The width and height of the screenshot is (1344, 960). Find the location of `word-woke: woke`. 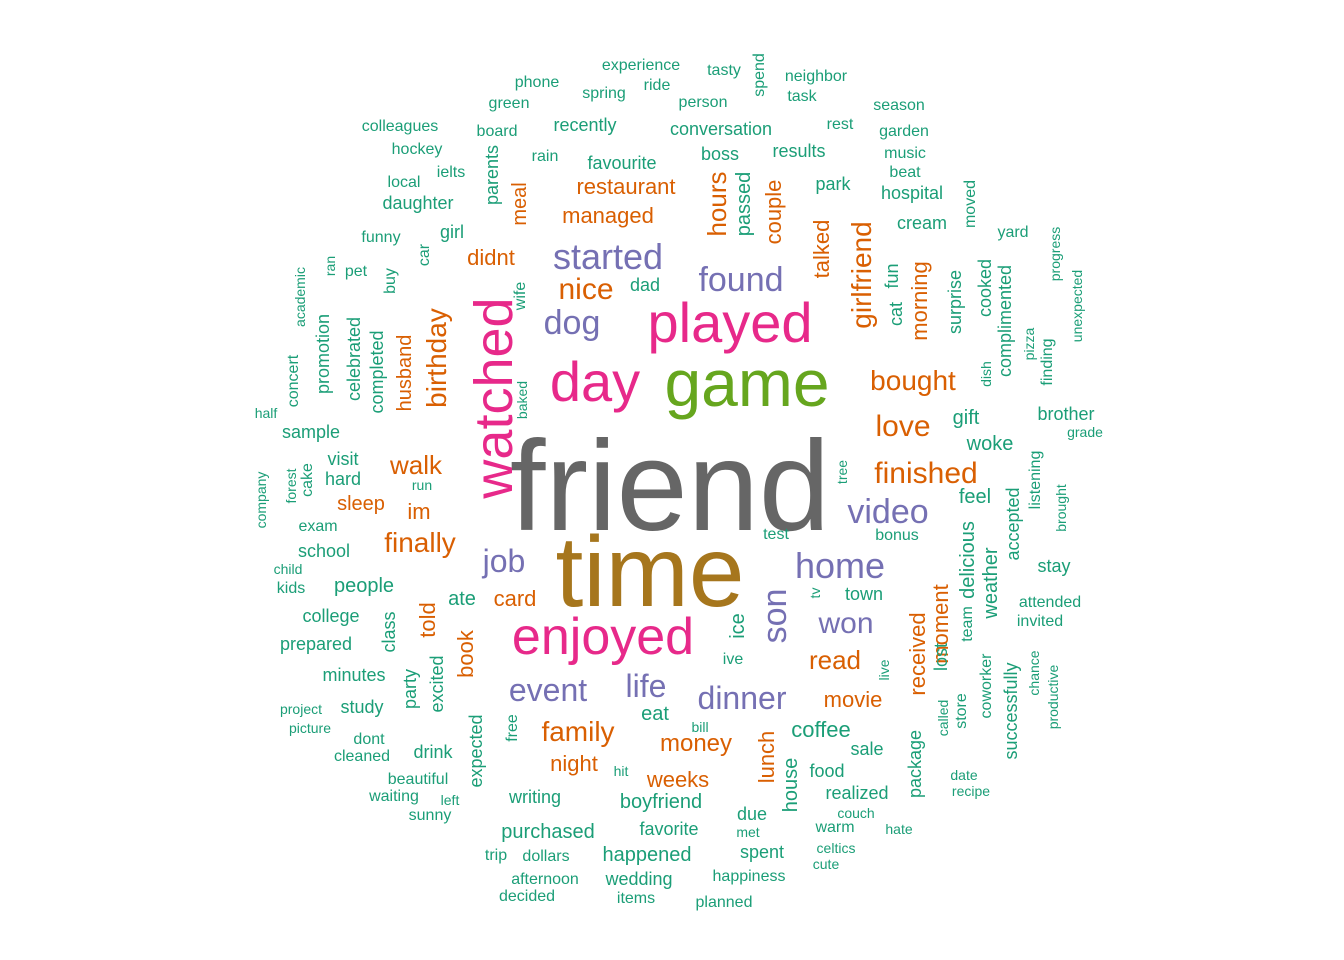

word-woke: woke is located at coordinates (990, 444).